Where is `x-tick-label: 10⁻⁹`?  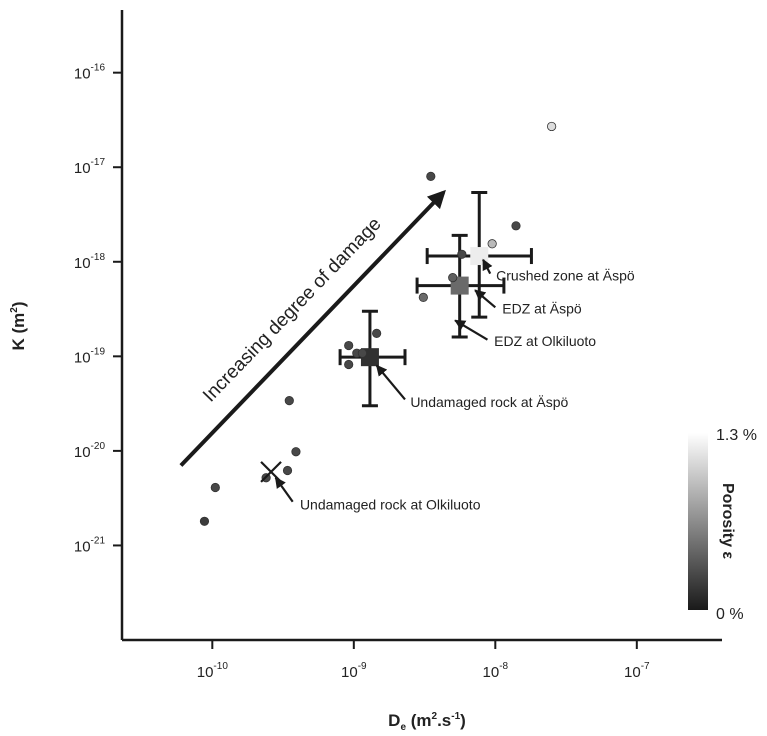 x-tick-label: 10⁻⁹ is located at coordinates (354, 671).